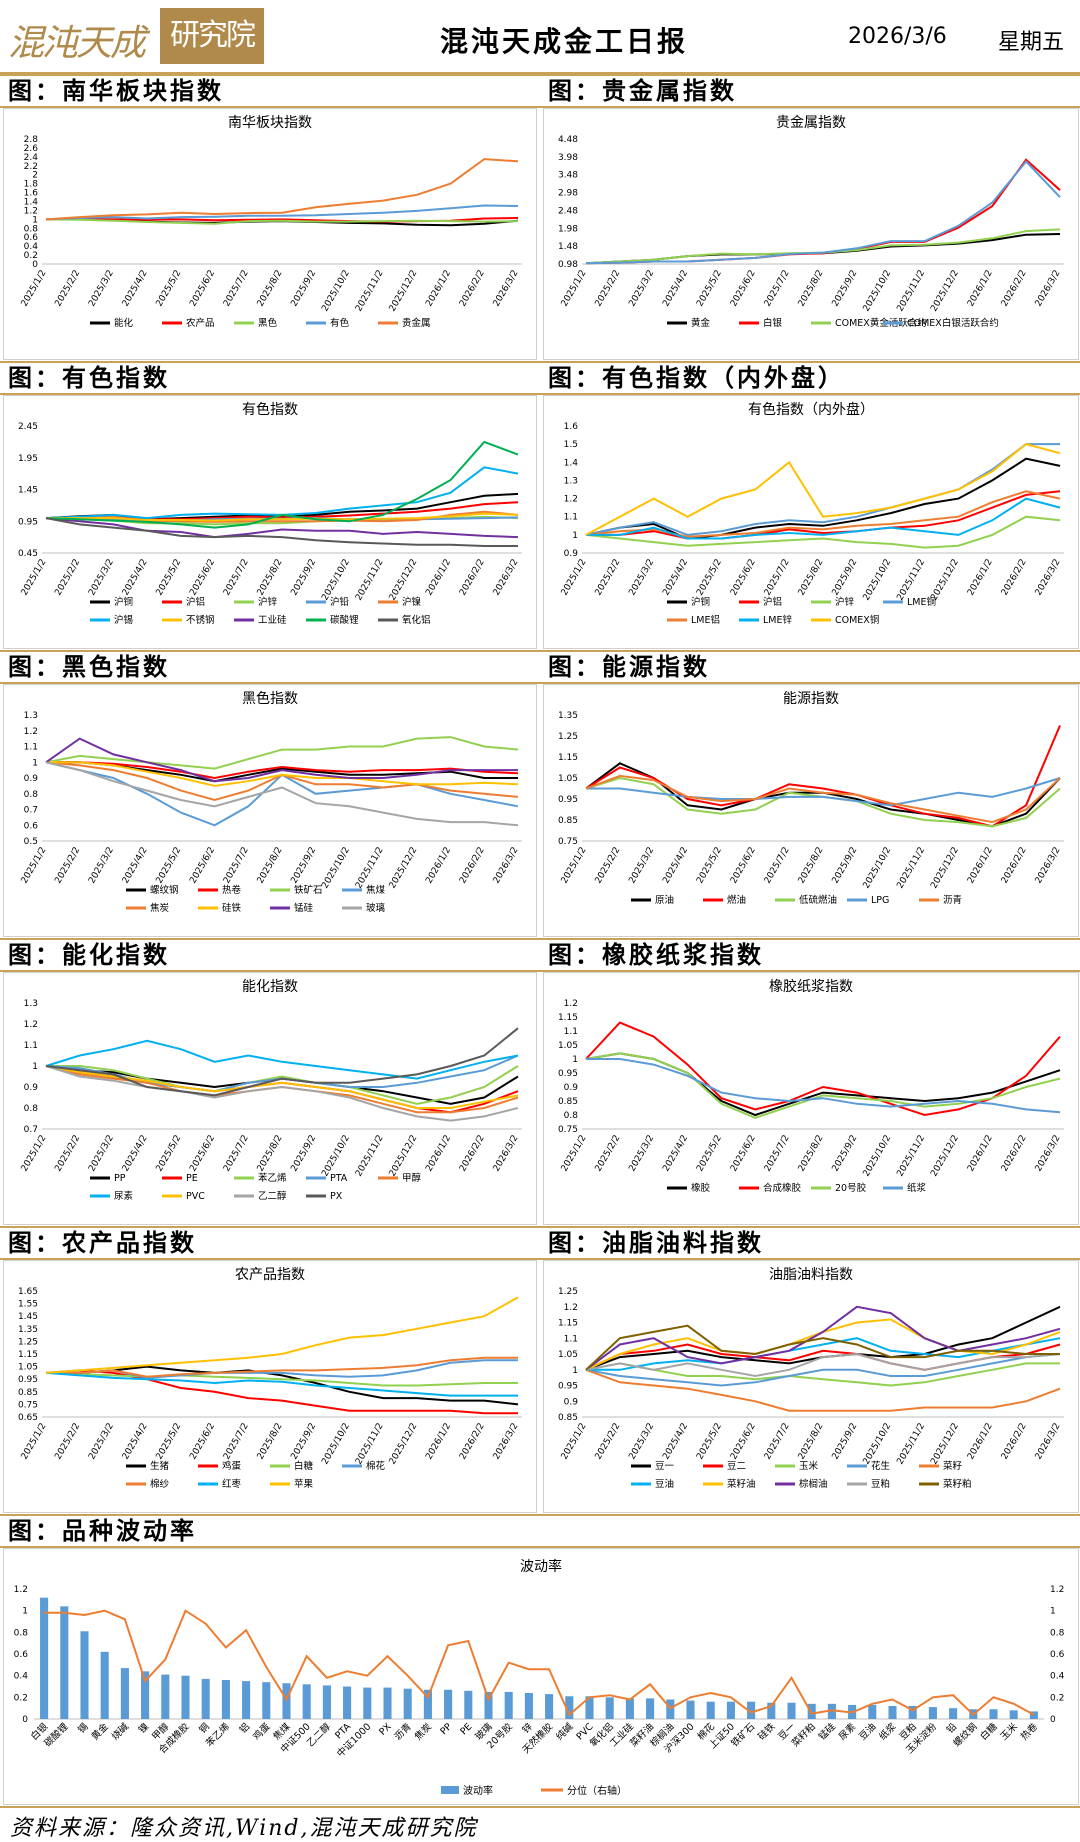  What do you see at coordinates (701, 1188) in the screenshot?
I see `legend-label: 橡胶` at bounding box center [701, 1188].